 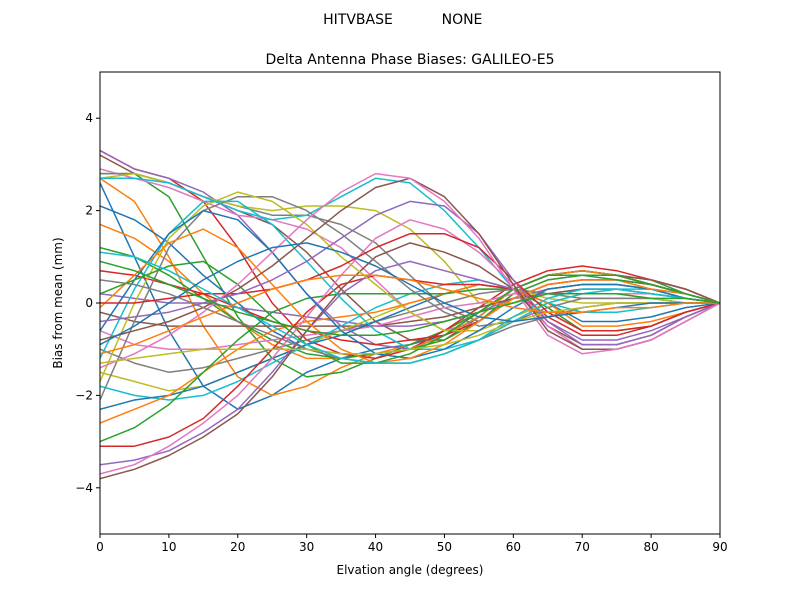 What do you see at coordinates (513, 547) in the screenshot?
I see `x-tick-label: 60` at bounding box center [513, 547].